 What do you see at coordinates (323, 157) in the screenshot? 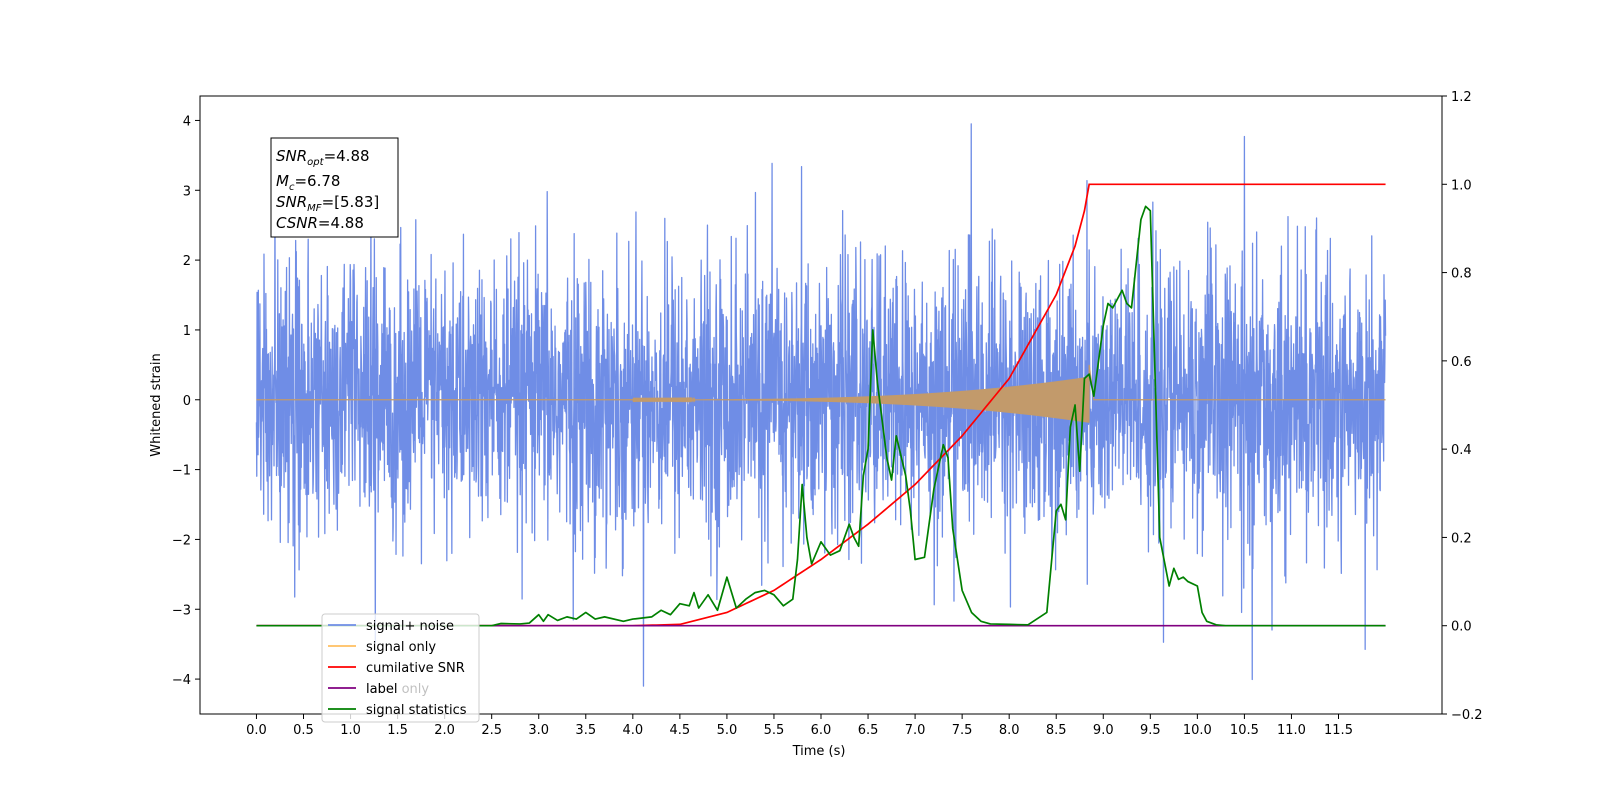
I see `annotation-snr-opt: SNRopt=4.88` at bounding box center [323, 157].